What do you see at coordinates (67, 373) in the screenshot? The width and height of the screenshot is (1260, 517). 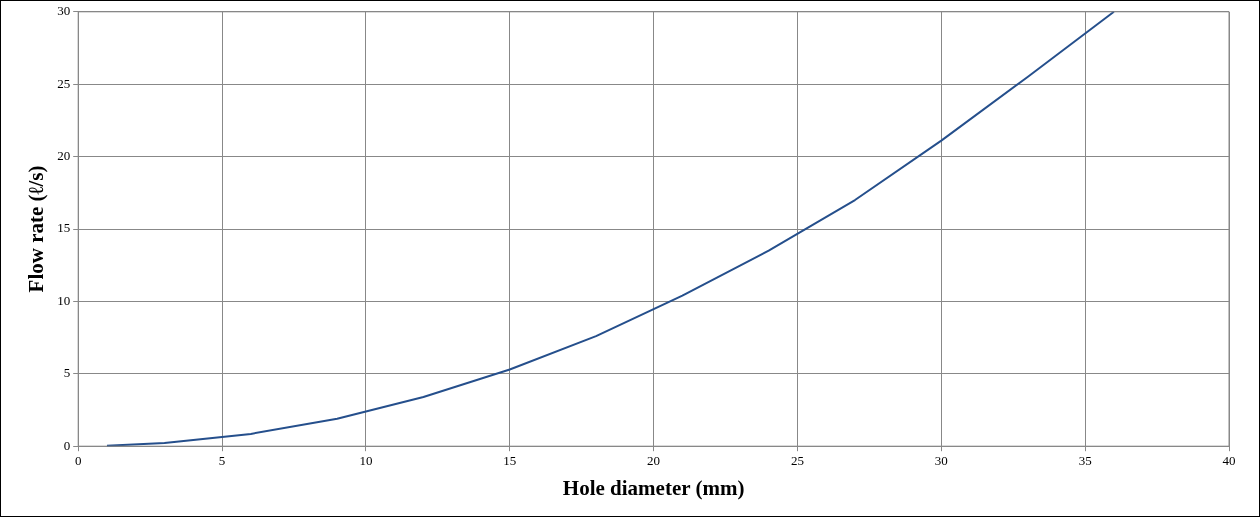 I see `y-tick-label: 5` at bounding box center [67, 373].